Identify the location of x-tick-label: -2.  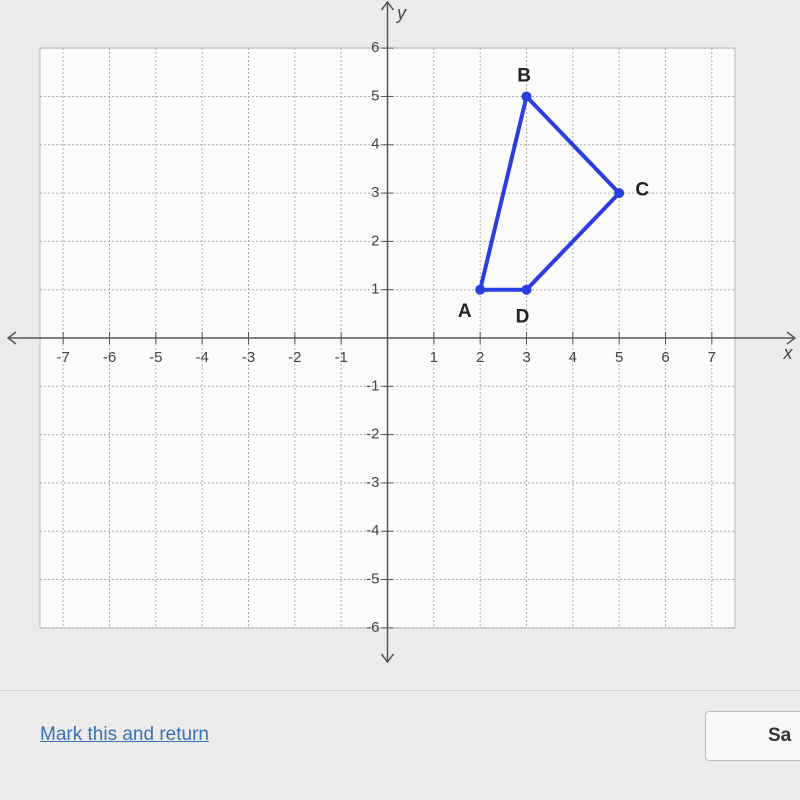
(294, 357).